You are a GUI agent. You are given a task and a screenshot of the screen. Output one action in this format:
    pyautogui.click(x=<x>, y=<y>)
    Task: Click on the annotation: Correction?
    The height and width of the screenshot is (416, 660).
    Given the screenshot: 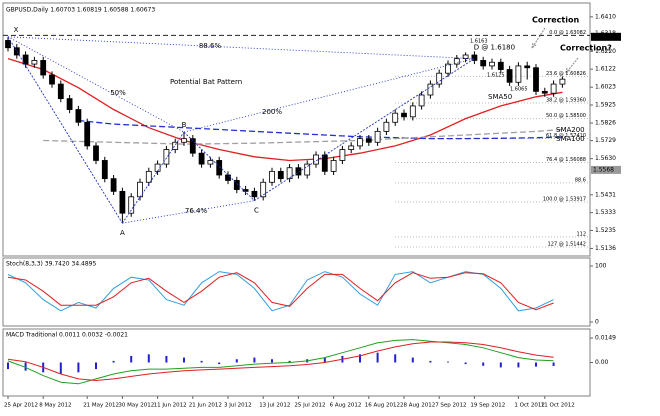 What is the action you would take?
    pyautogui.click(x=586, y=48)
    